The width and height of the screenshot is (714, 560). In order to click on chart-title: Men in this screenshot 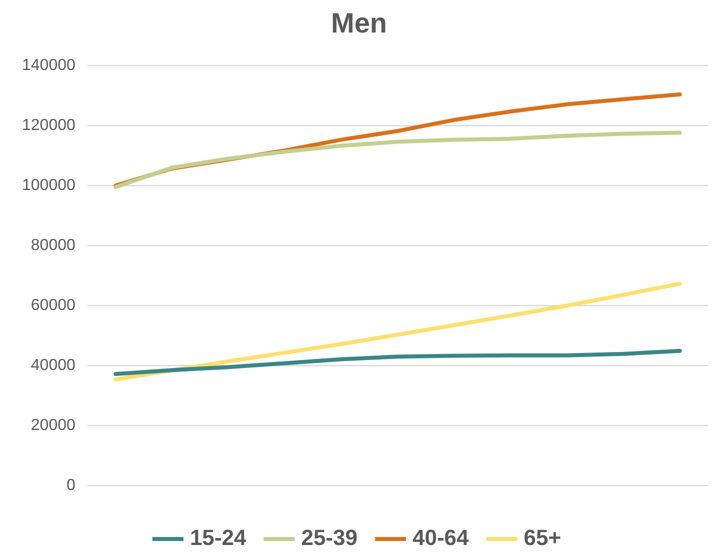, I will do `click(359, 23)`.